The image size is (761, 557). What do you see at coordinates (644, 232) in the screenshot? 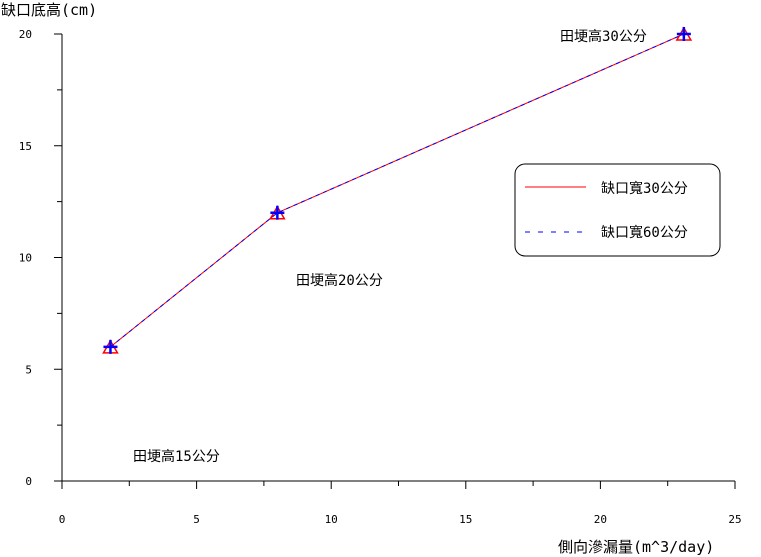
I see `legend-label-series-2: 缺口寬60公分` at bounding box center [644, 232].